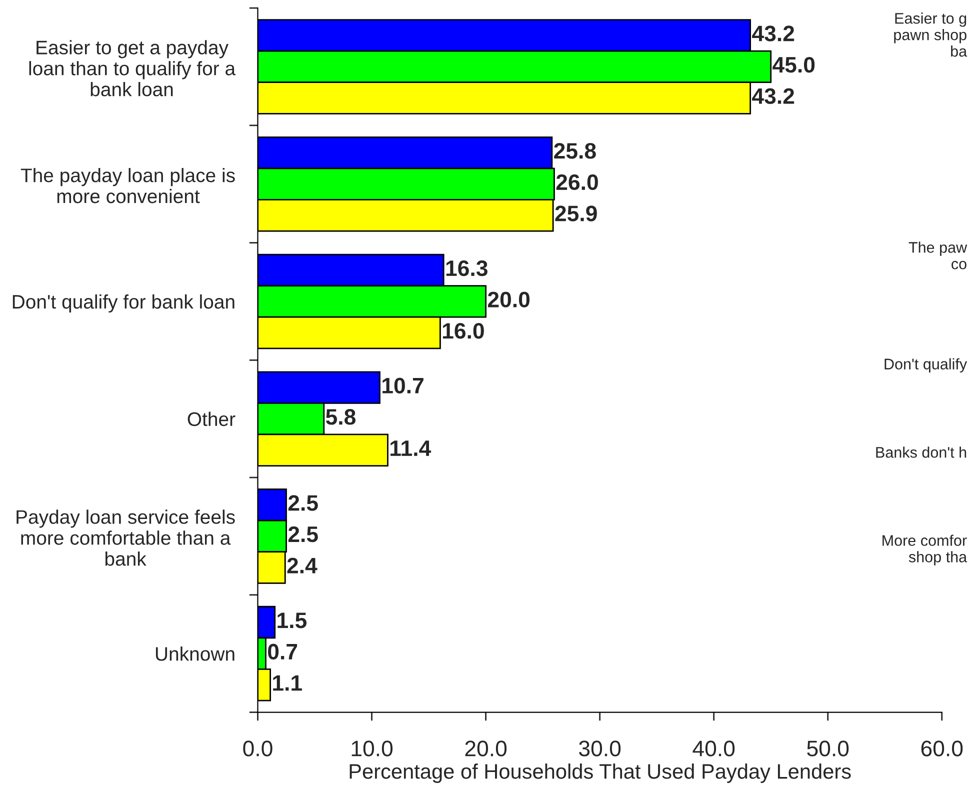  I want to click on annotation: Banks don't h, so click(921, 452).